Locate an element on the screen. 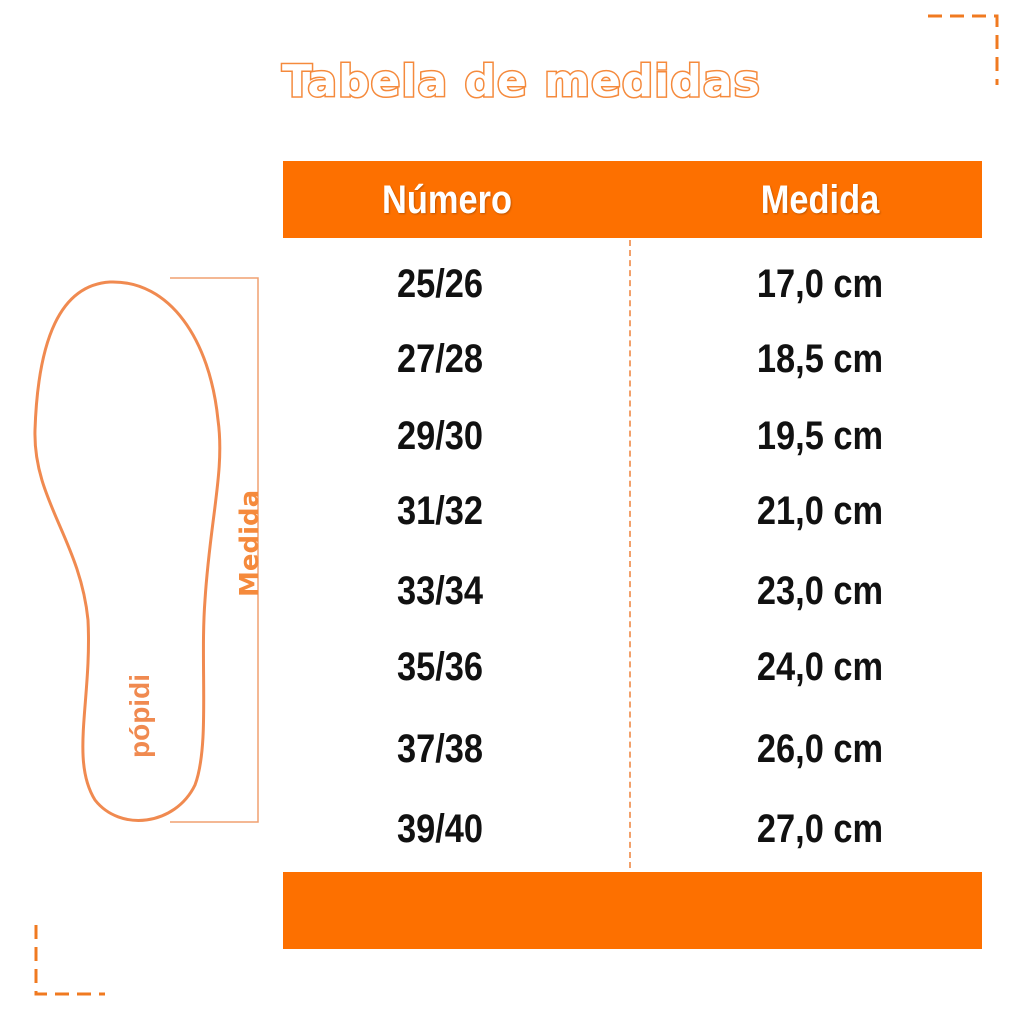 Image resolution: width=1024 pixels, height=1024 pixels. cell-numero: 37/38 is located at coordinates (440, 749).